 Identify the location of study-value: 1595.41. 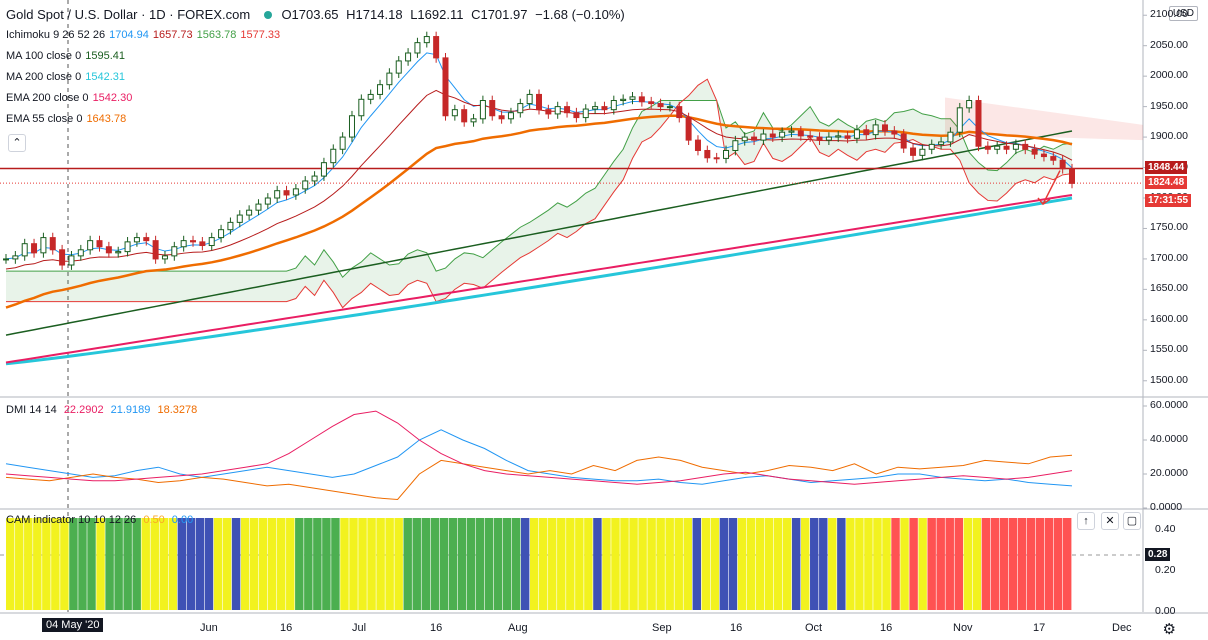
(105, 56).